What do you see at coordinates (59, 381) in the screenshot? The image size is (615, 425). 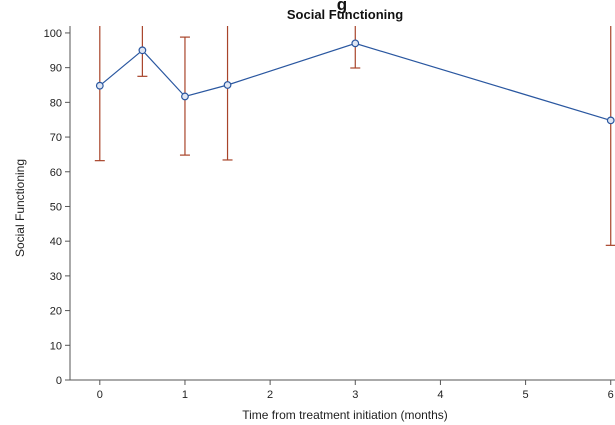 I see `y-tick-label: 0` at bounding box center [59, 381].